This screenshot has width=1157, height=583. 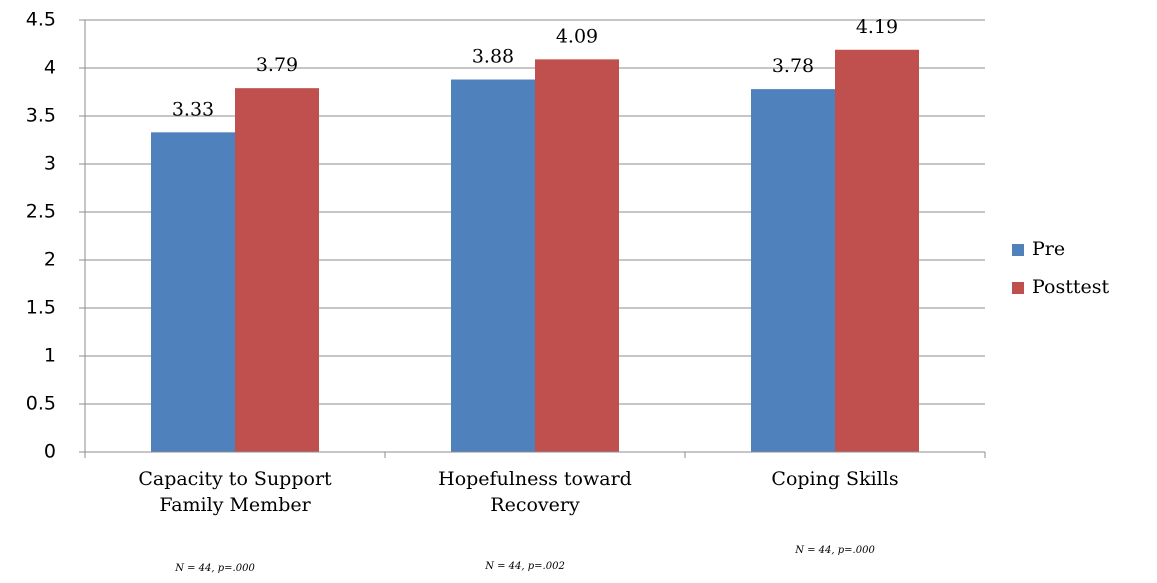 What do you see at coordinates (1048, 249) in the screenshot?
I see `legend-label: Pre` at bounding box center [1048, 249].